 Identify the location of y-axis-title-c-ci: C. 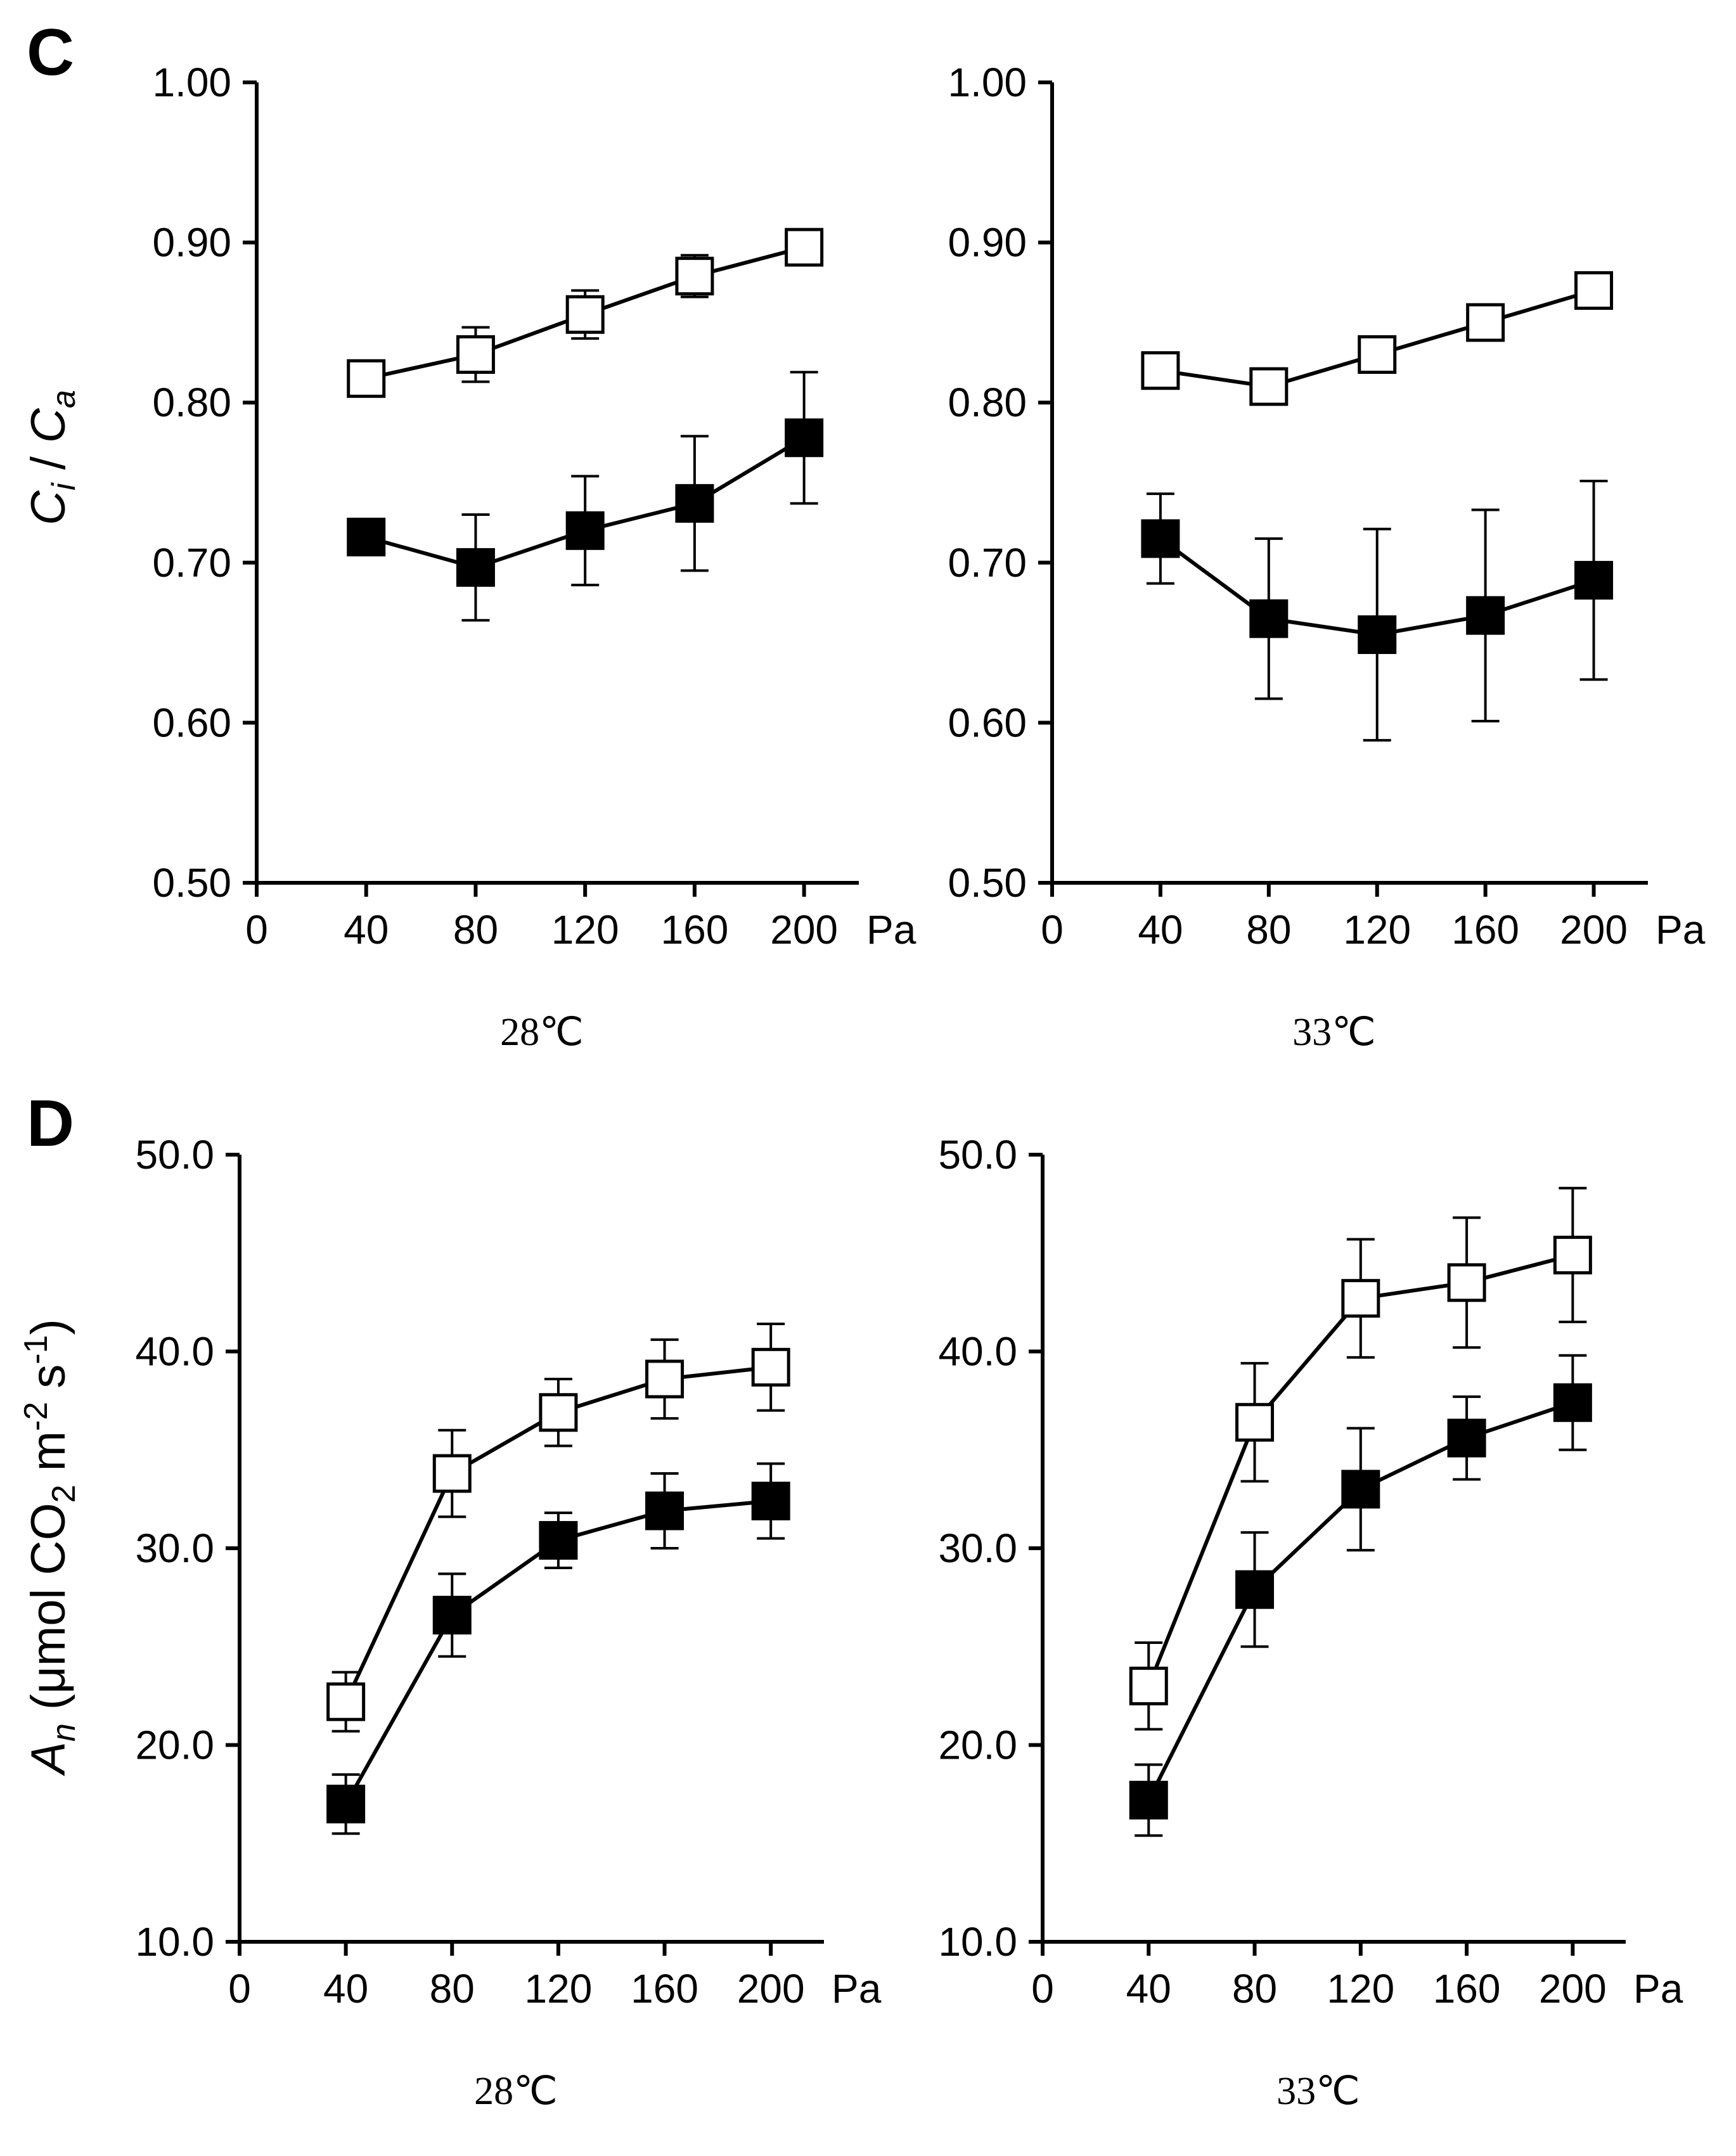
(48, 507).